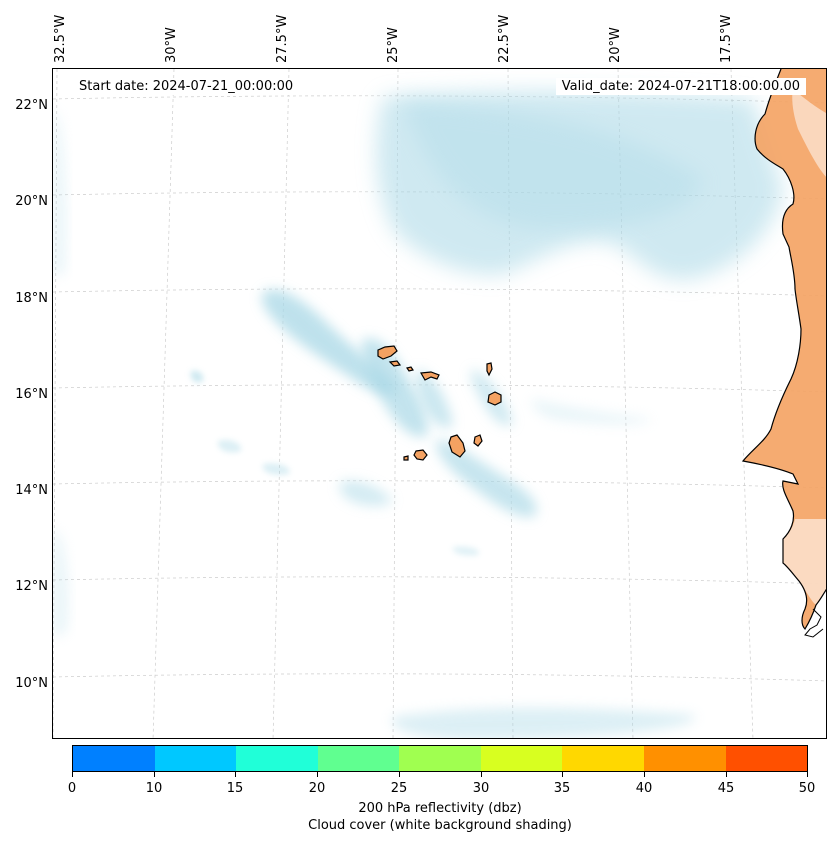 The width and height of the screenshot is (837, 843). What do you see at coordinates (440, 825) in the screenshot?
I see `colorbar-subtitle: Cloud cover (white background shading)` at bounding box center [440, 825].